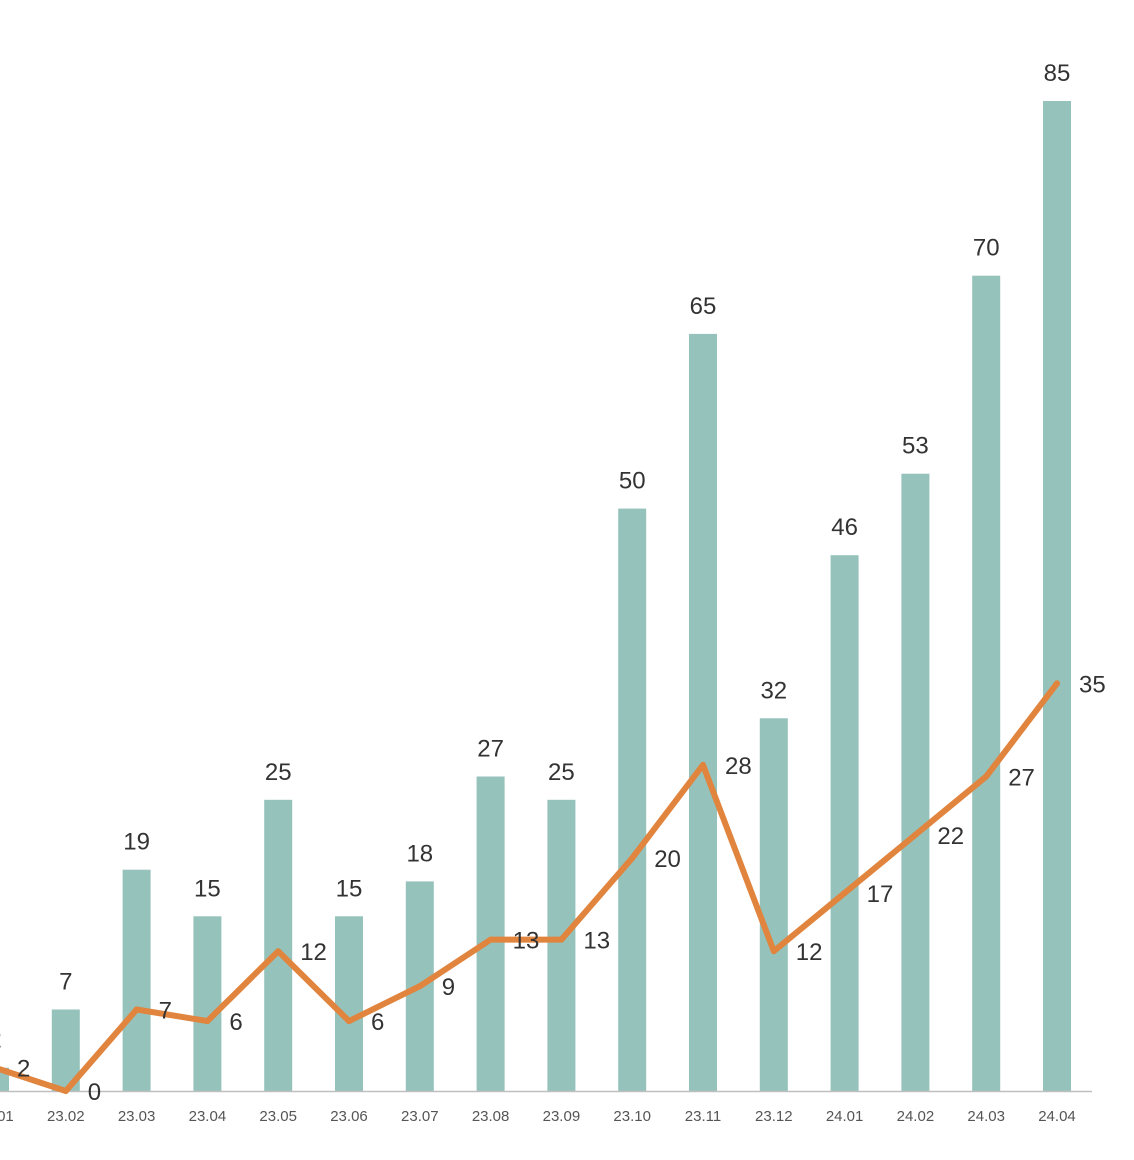  Describe the element at coordinates (915, 782) in the screenshot. I see `bar-24.02` at that location.